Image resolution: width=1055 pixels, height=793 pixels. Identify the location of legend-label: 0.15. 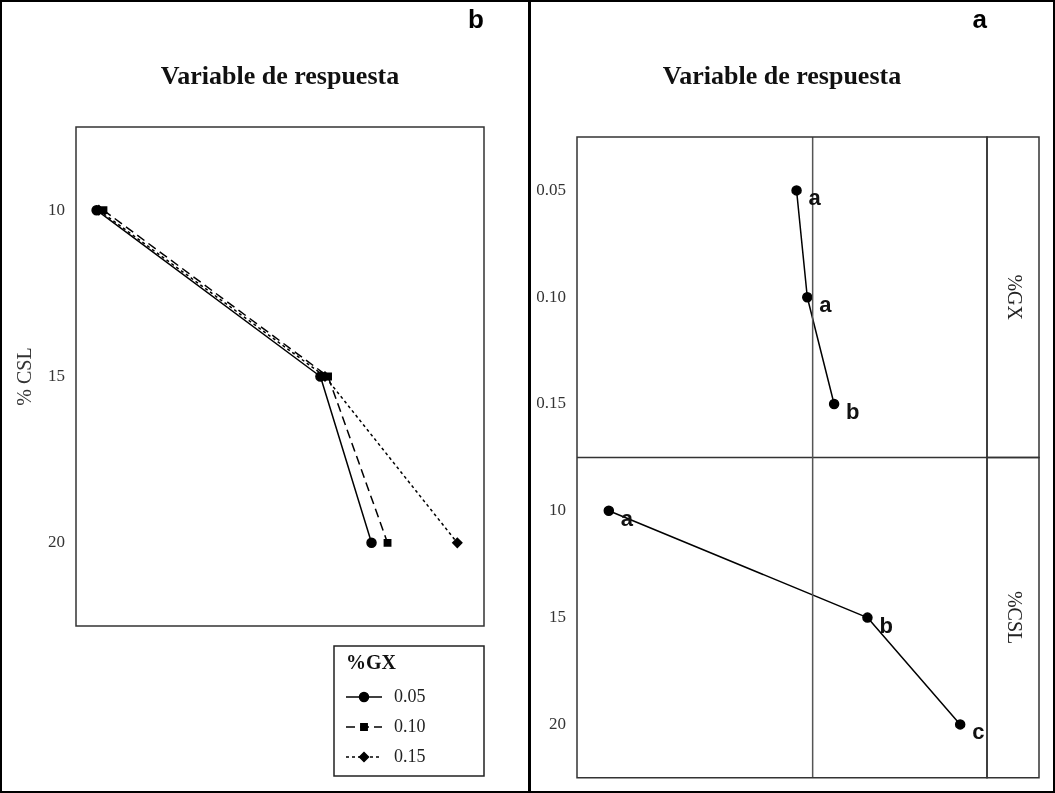
(410, 755).